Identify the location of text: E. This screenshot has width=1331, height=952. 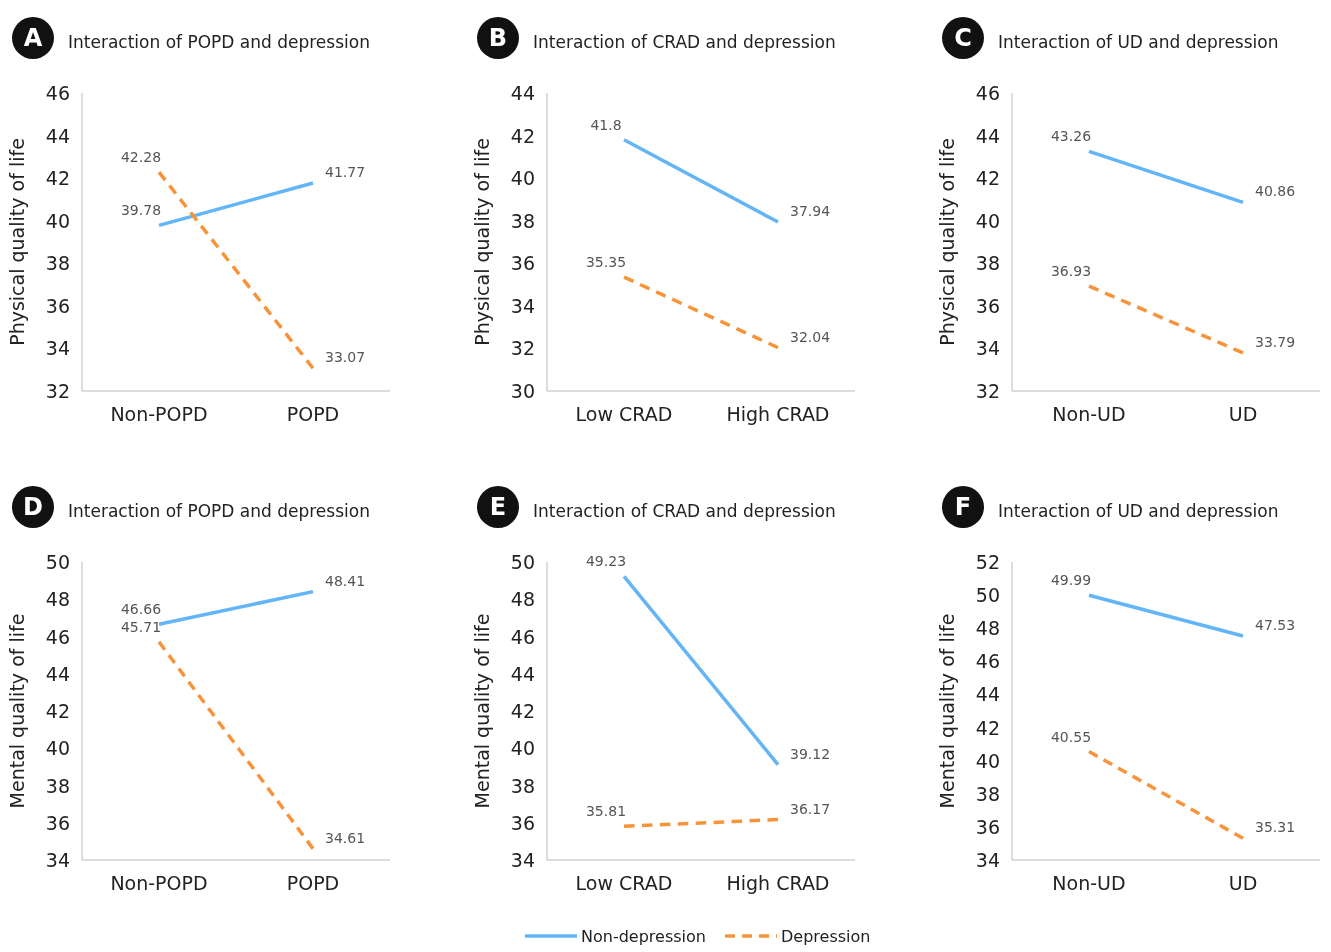
(498, 507).